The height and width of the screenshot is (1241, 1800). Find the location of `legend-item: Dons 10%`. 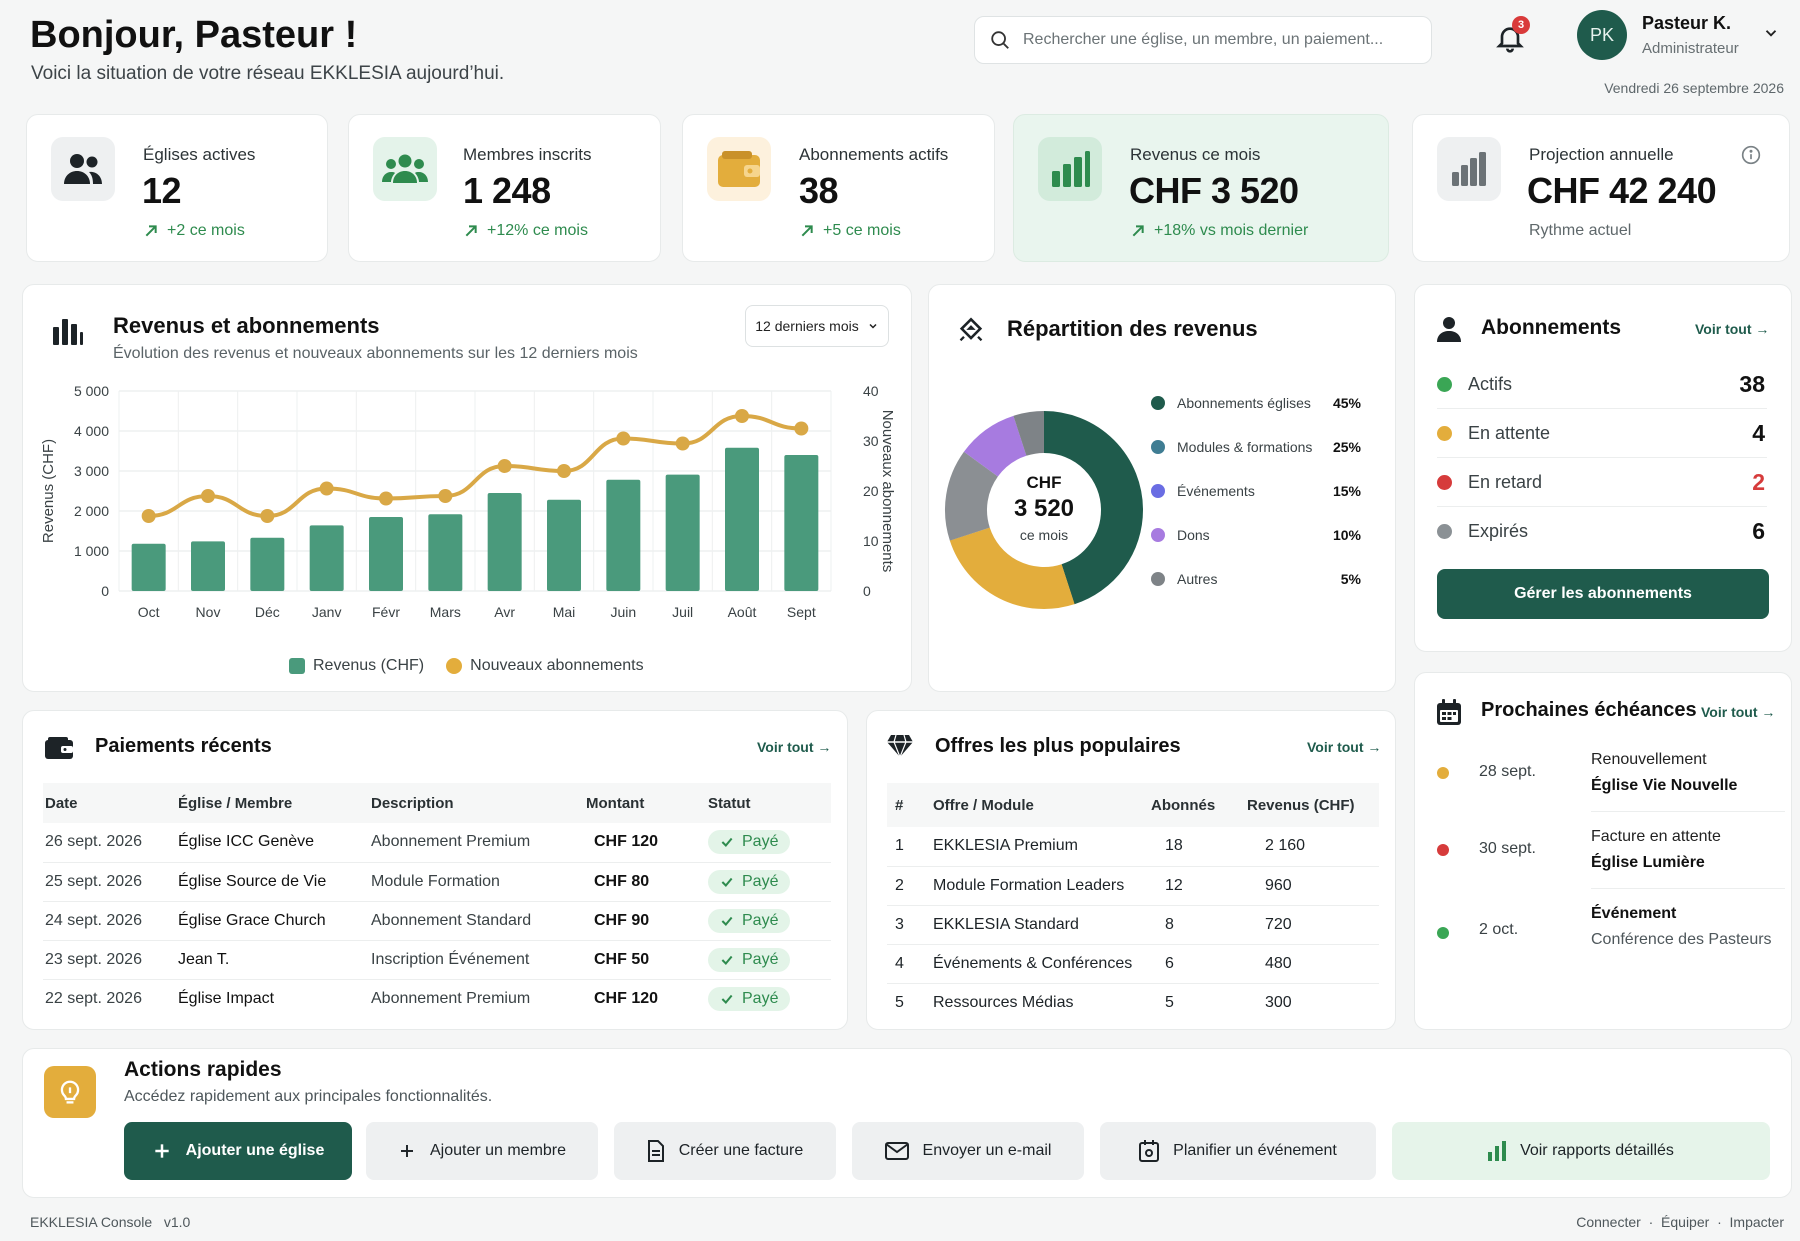

legend-item: Dons 10% is located at coordinates (1256, 535).